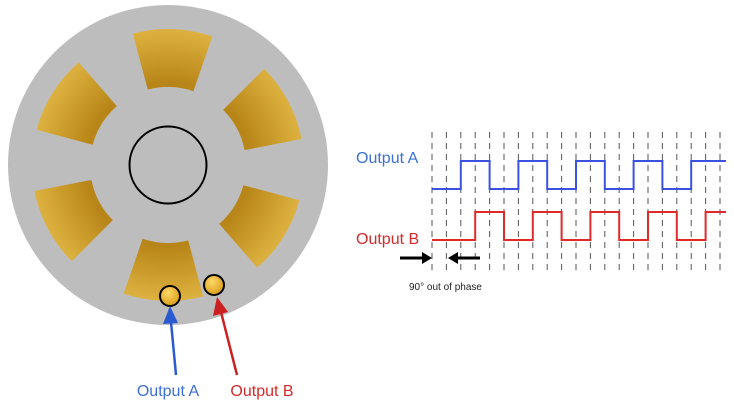 The image size is (734, 400). Describe the element at coordinates (170, 341) in the screenshot. I see `sensor-a-arrow` at that location.